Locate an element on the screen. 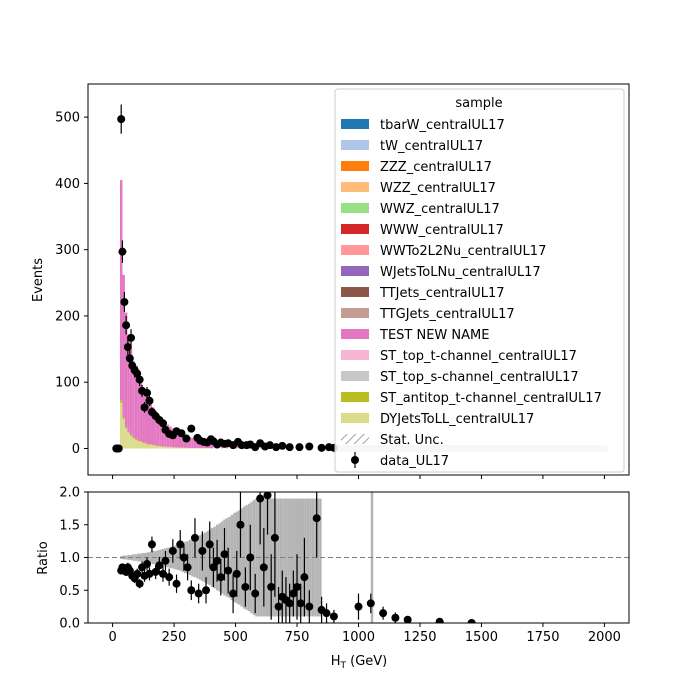 The image size is (700, 700). ratio-x-axis-label: HT (GeV) is located at coordinates (359, 662).